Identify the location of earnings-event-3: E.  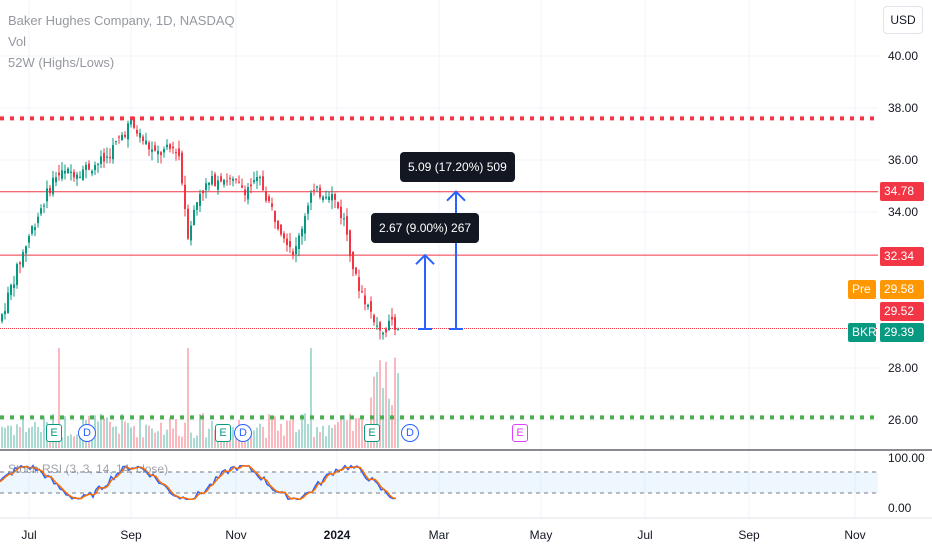
(372, 433).